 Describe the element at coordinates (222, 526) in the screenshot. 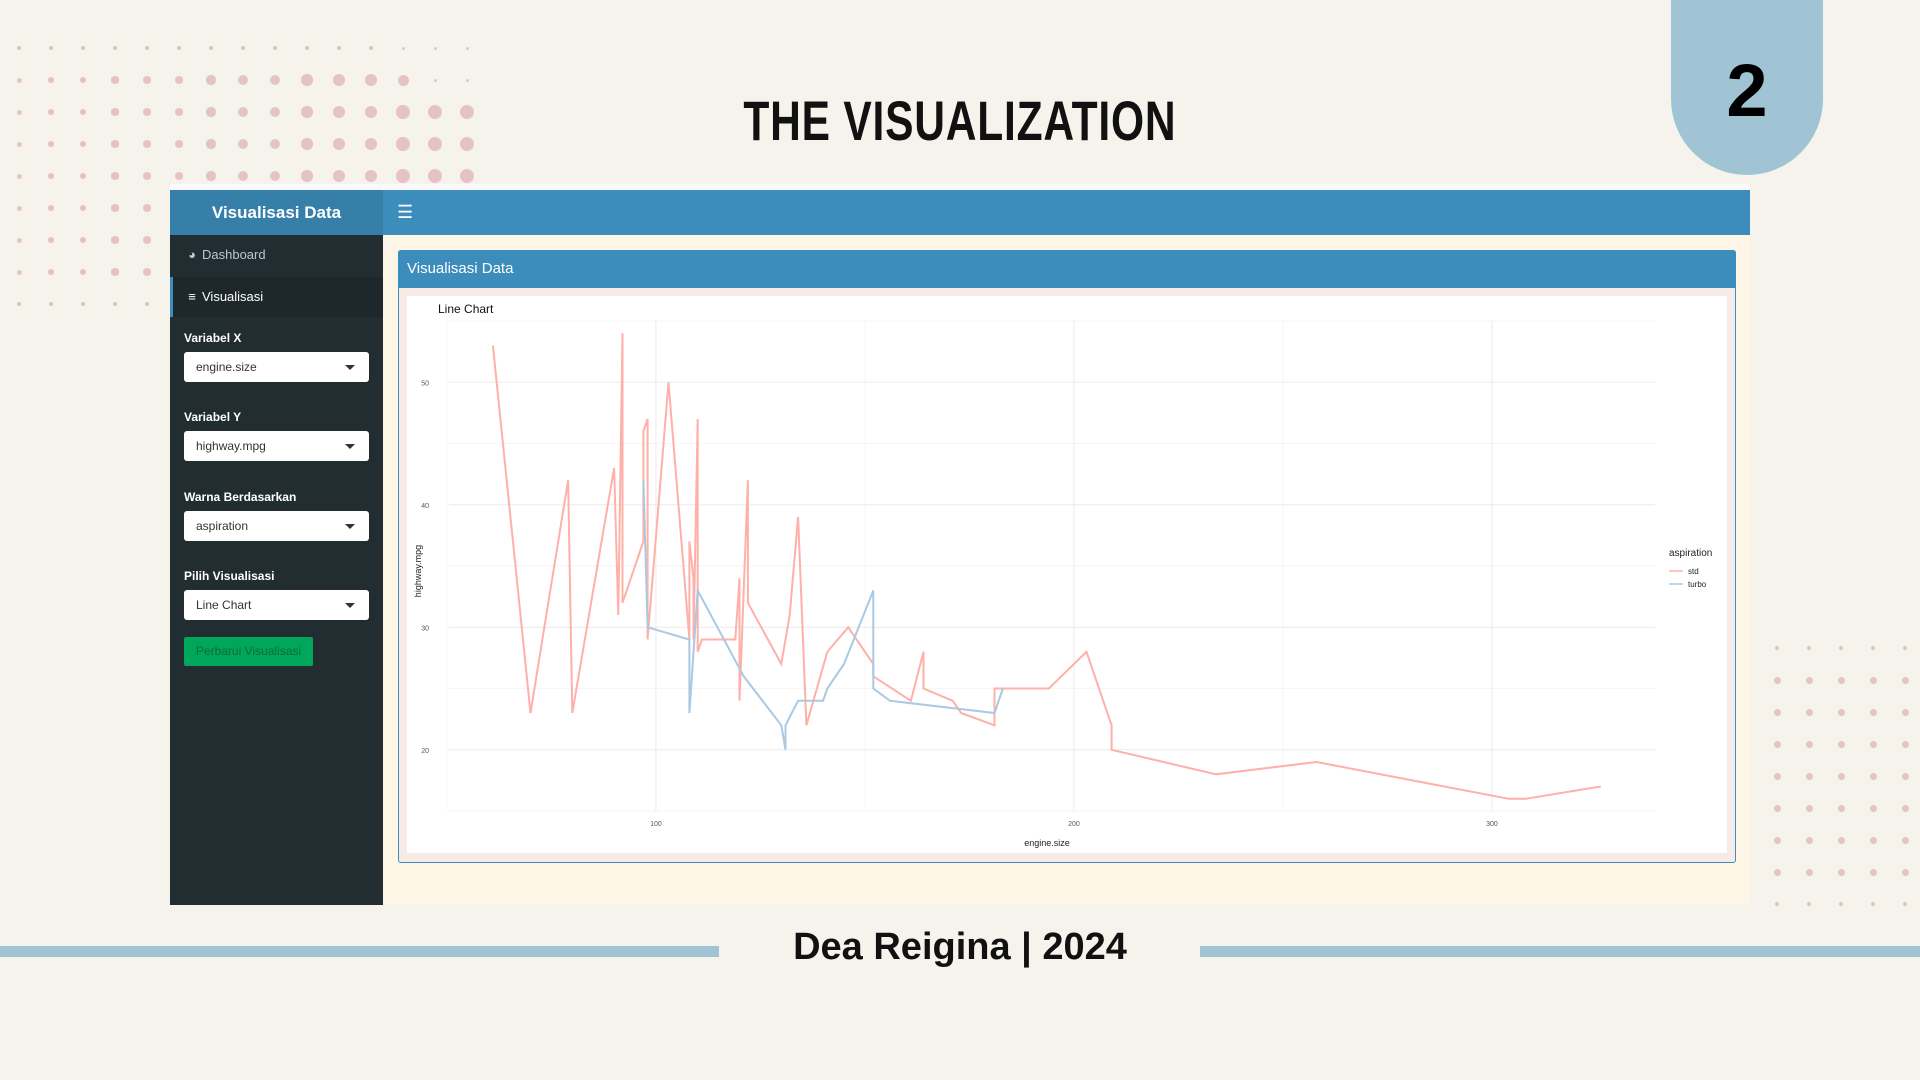

I see `select-value: aspiration` at that location.